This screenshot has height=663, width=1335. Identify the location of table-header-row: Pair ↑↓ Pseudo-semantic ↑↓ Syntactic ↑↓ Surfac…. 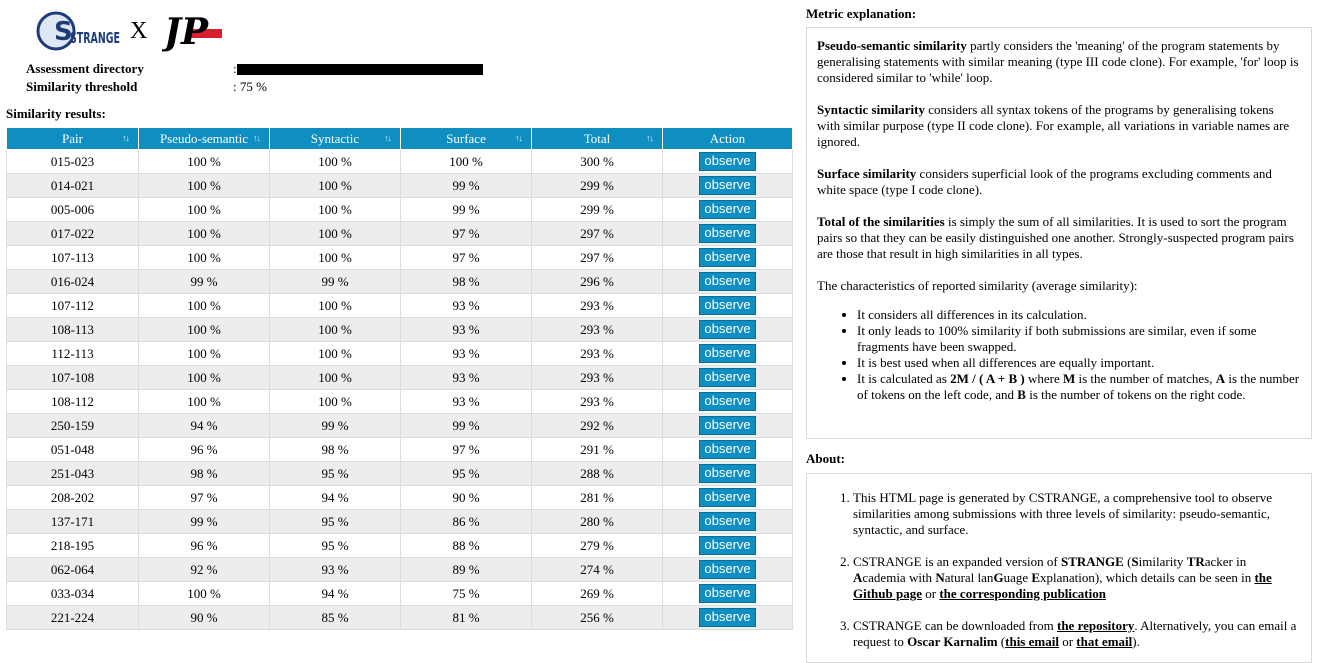
(399, 138).